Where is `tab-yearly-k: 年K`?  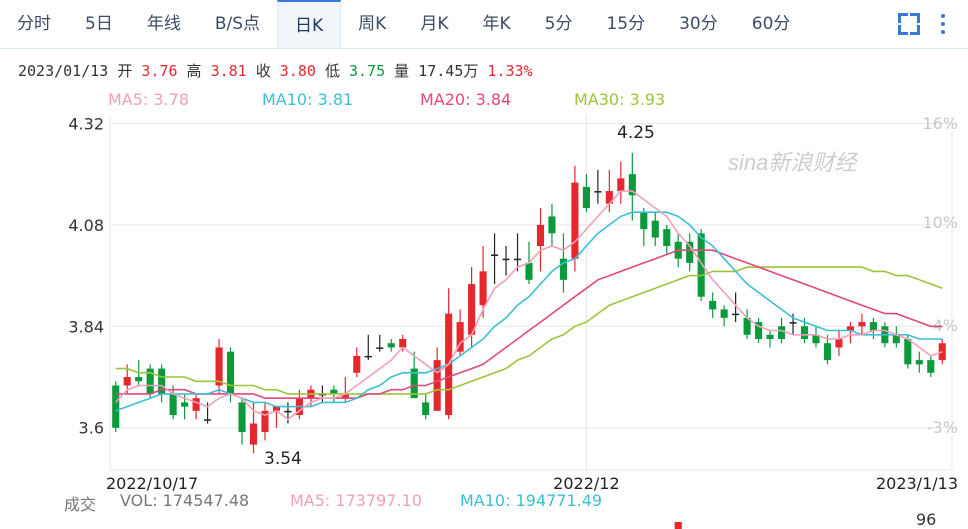 tab-yearly-k: 年K is located at coordinates (496, 24).